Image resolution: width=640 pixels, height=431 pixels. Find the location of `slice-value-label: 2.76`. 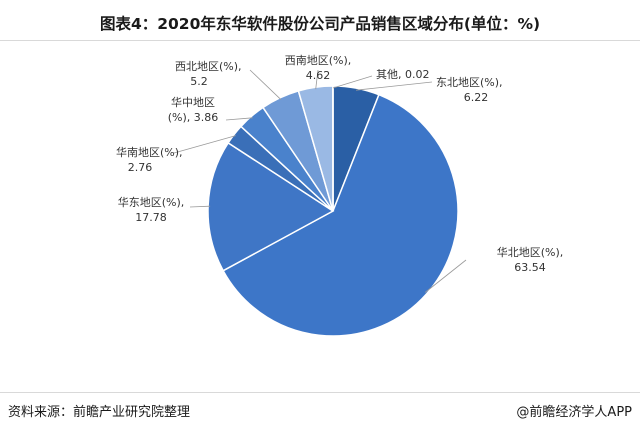

slice-value-label: 2.76 is located at coordinates (140, 167).